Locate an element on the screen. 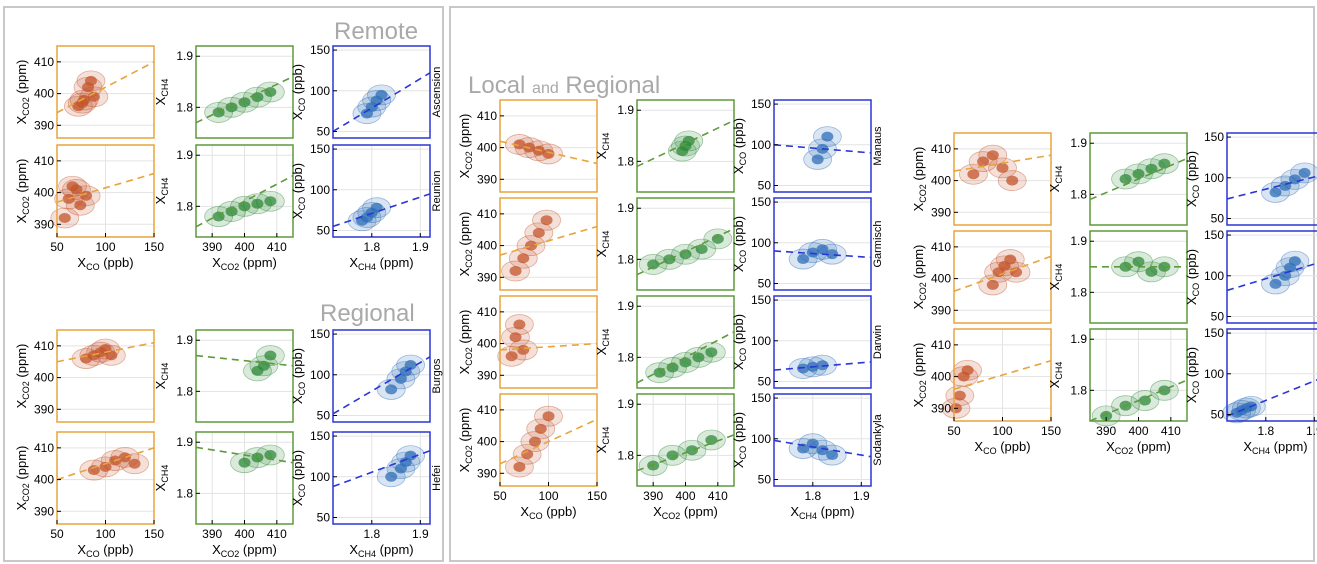  data-point-Sodankyla-co-vs-co2 is located at coordinates (548, 416).